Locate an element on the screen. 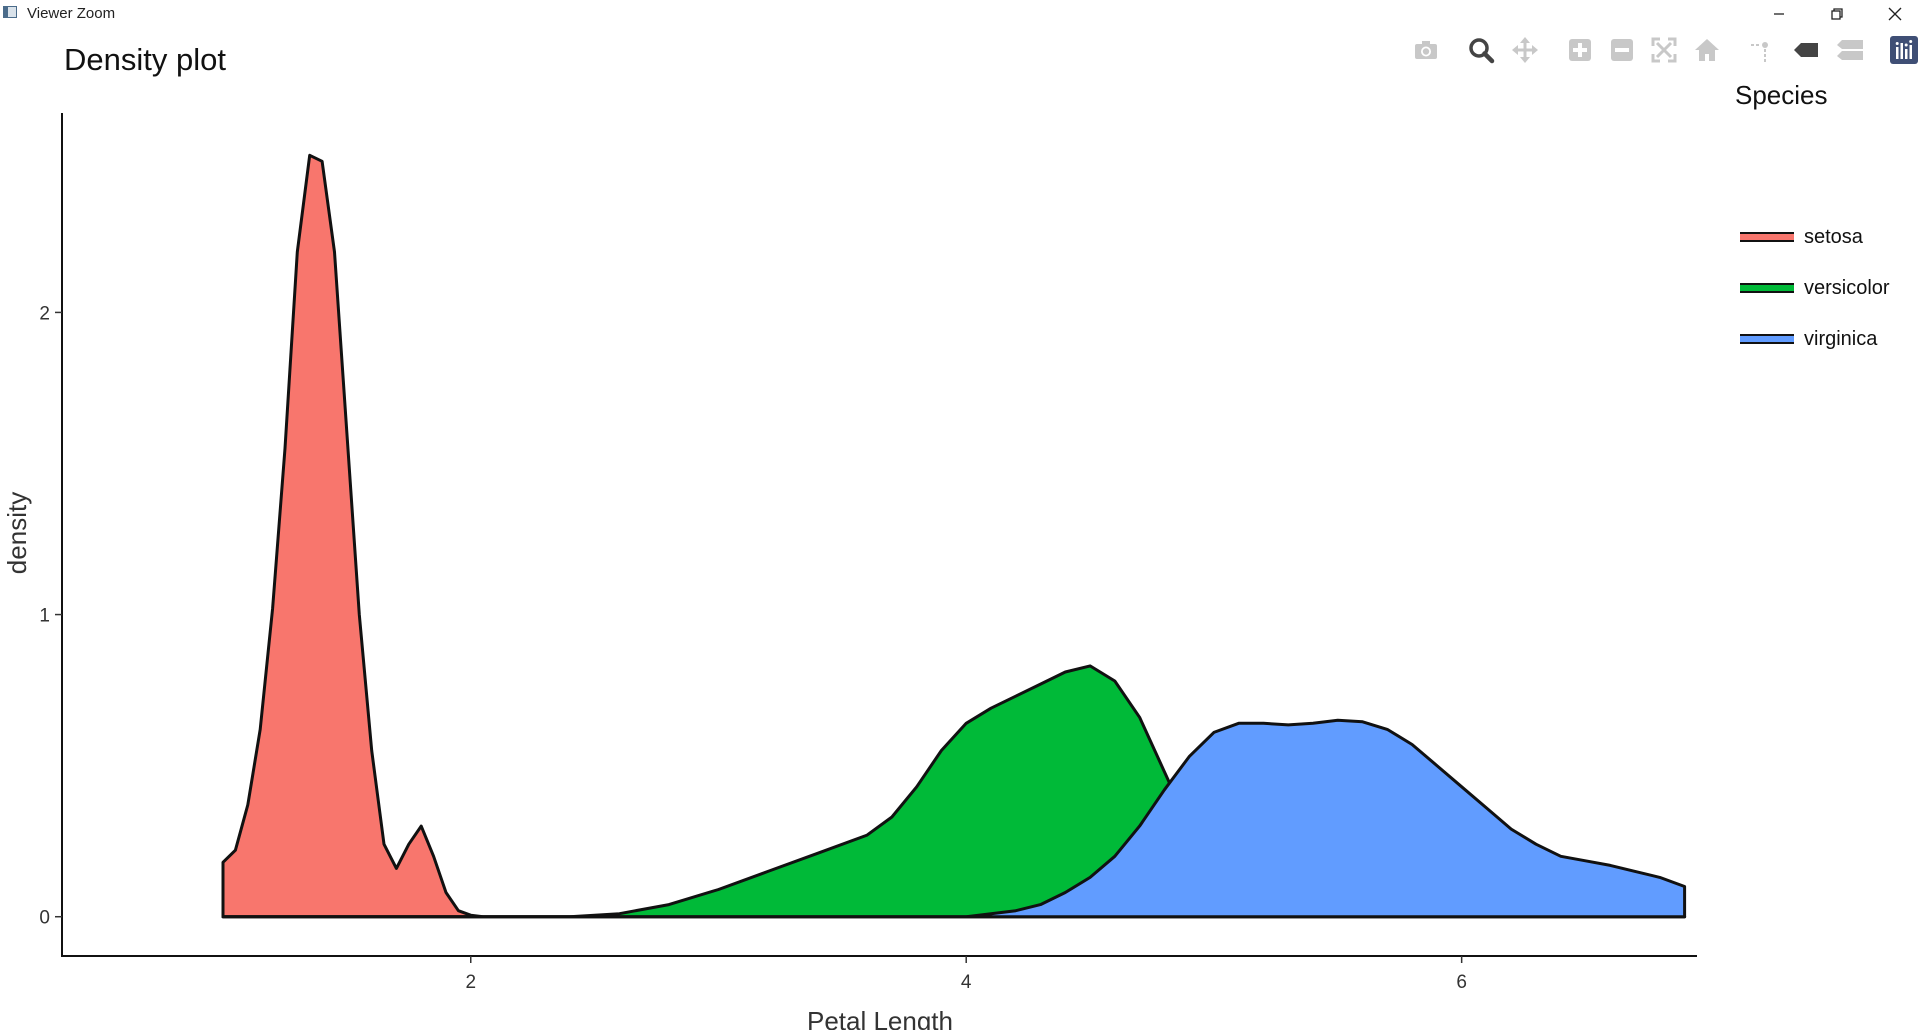 The height and width of the screenshot is (1030, 1920). legend-label: setosa is located at coordinates (1833, 236).